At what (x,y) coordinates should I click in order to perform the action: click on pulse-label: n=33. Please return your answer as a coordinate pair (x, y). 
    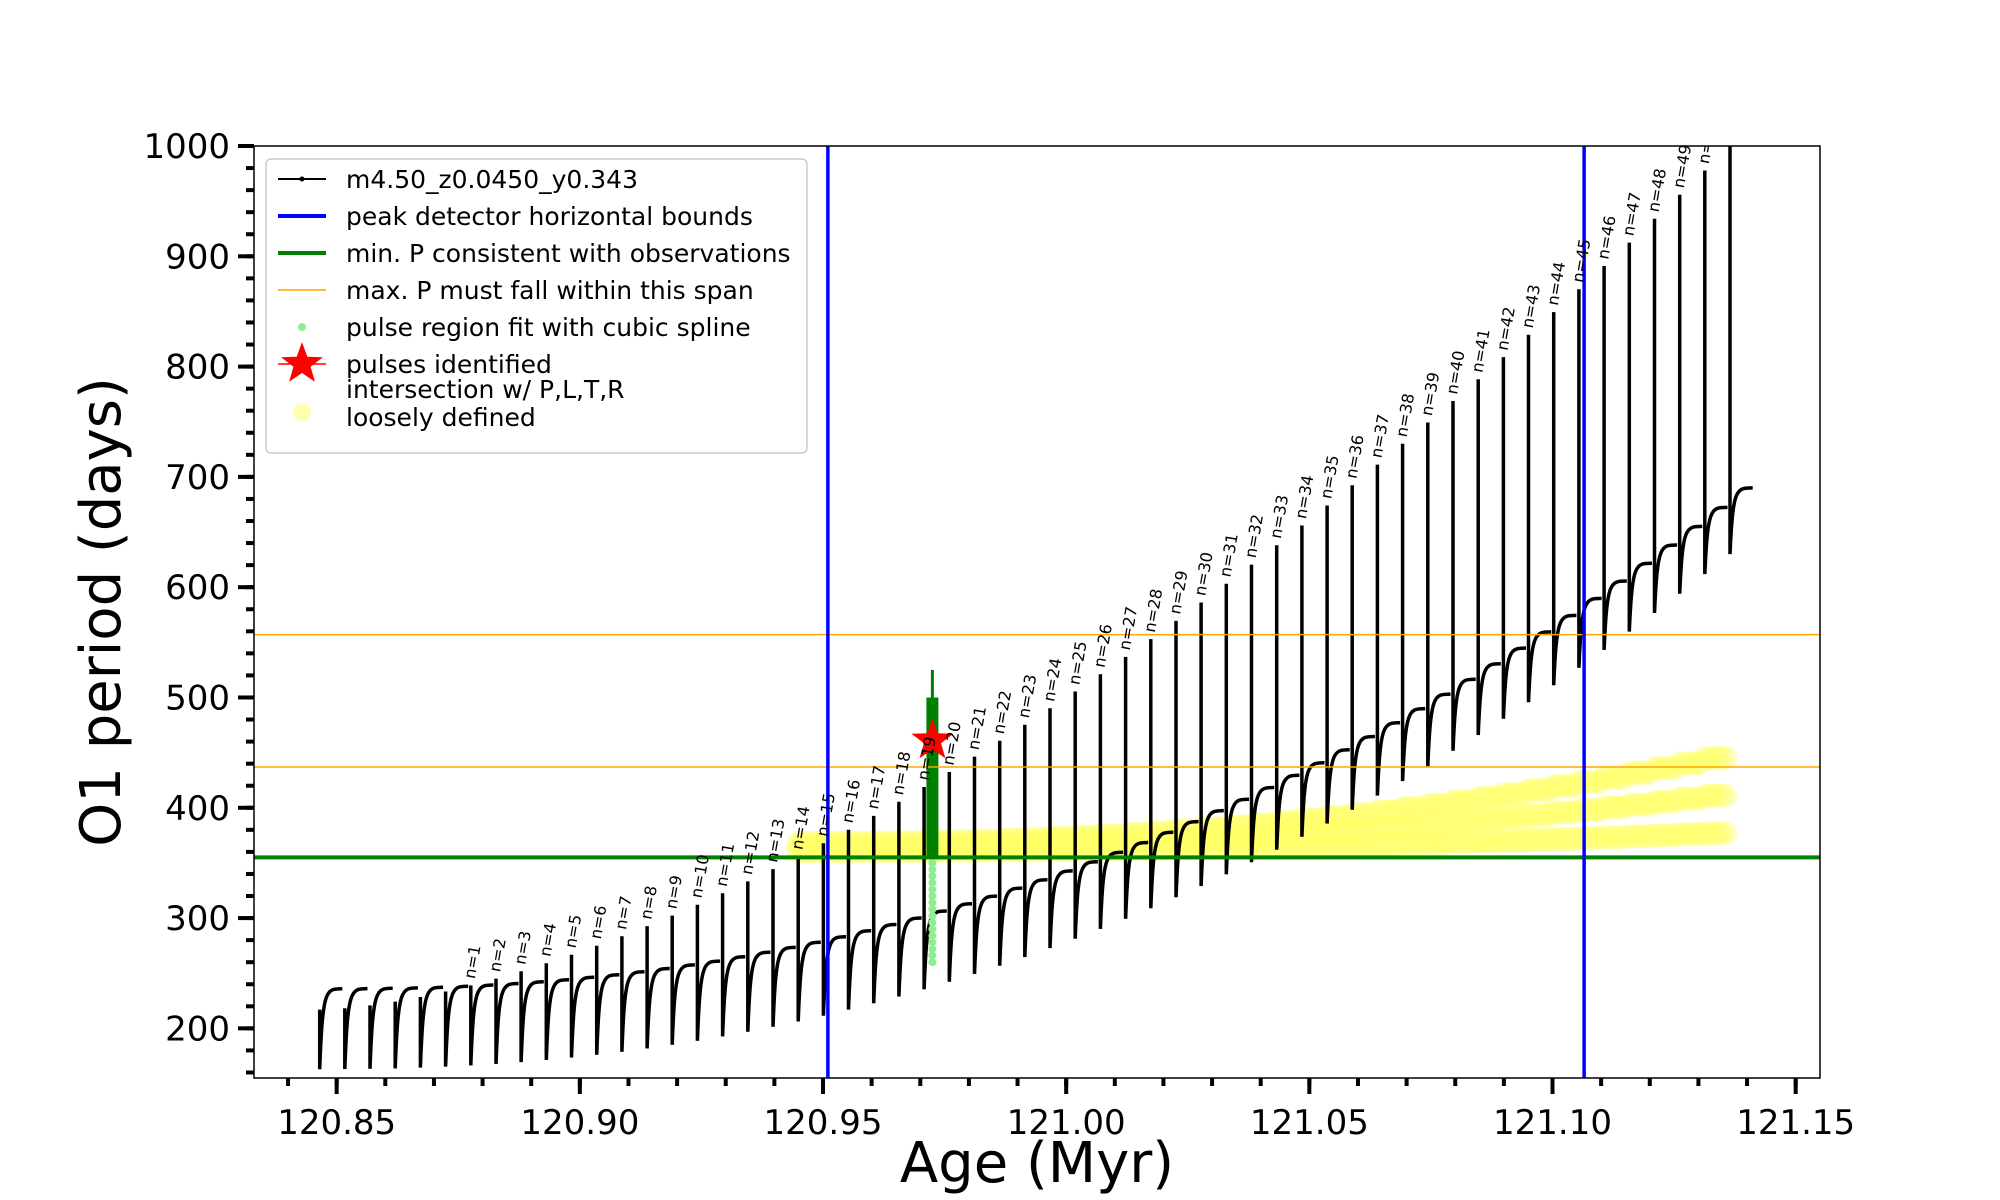
    Looking at the image, I should click on (1279, 516).